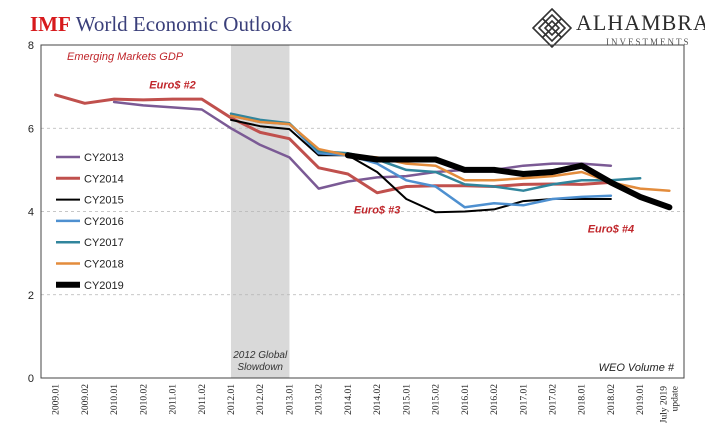 The width and height of the screenshot is (705, 441). What do you see at coordinates (377, 211) in the screenshot?
I see `annotation-label: Euro$ #3` at bounding box center [377, 211].